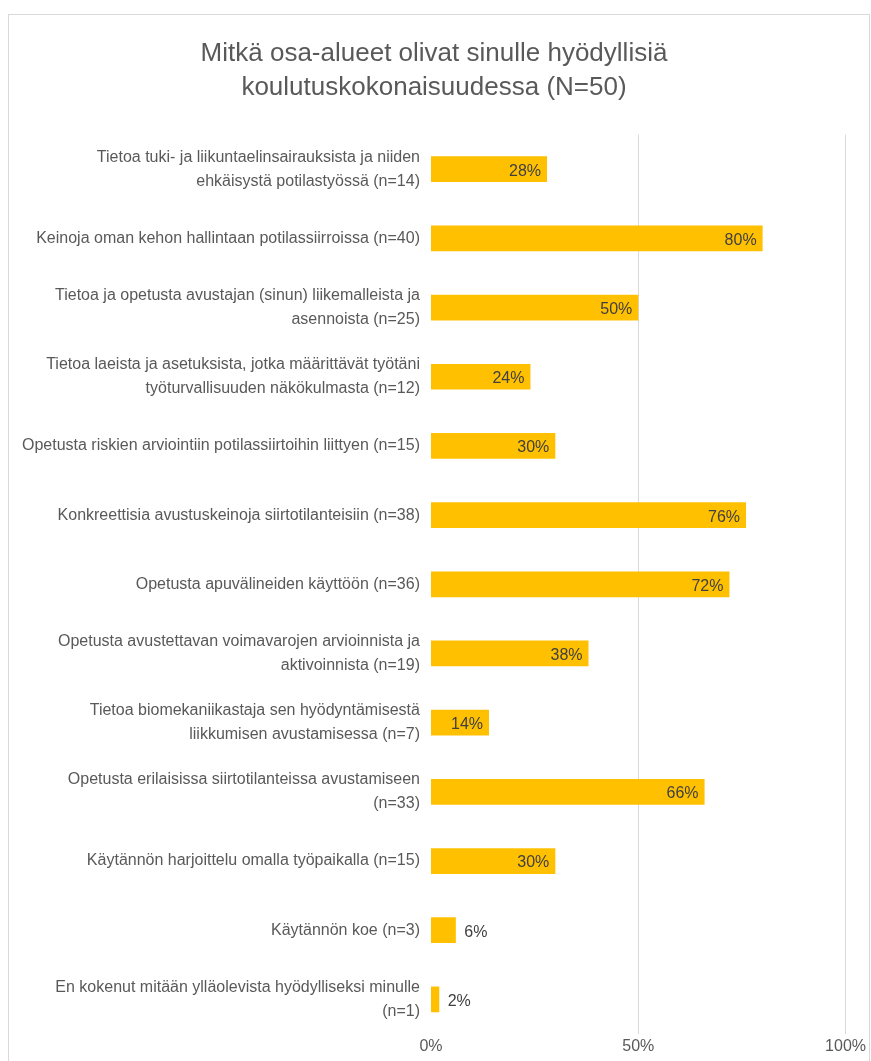 This screenshot has width=871, height=1061. What do you see at coordinates (220, 445) in the screenshot?
I see `y-tick-label: Opetusta riskien arviointiin potilassiirtoihin liittyen (n=15)` at bounding box center [220, 445].